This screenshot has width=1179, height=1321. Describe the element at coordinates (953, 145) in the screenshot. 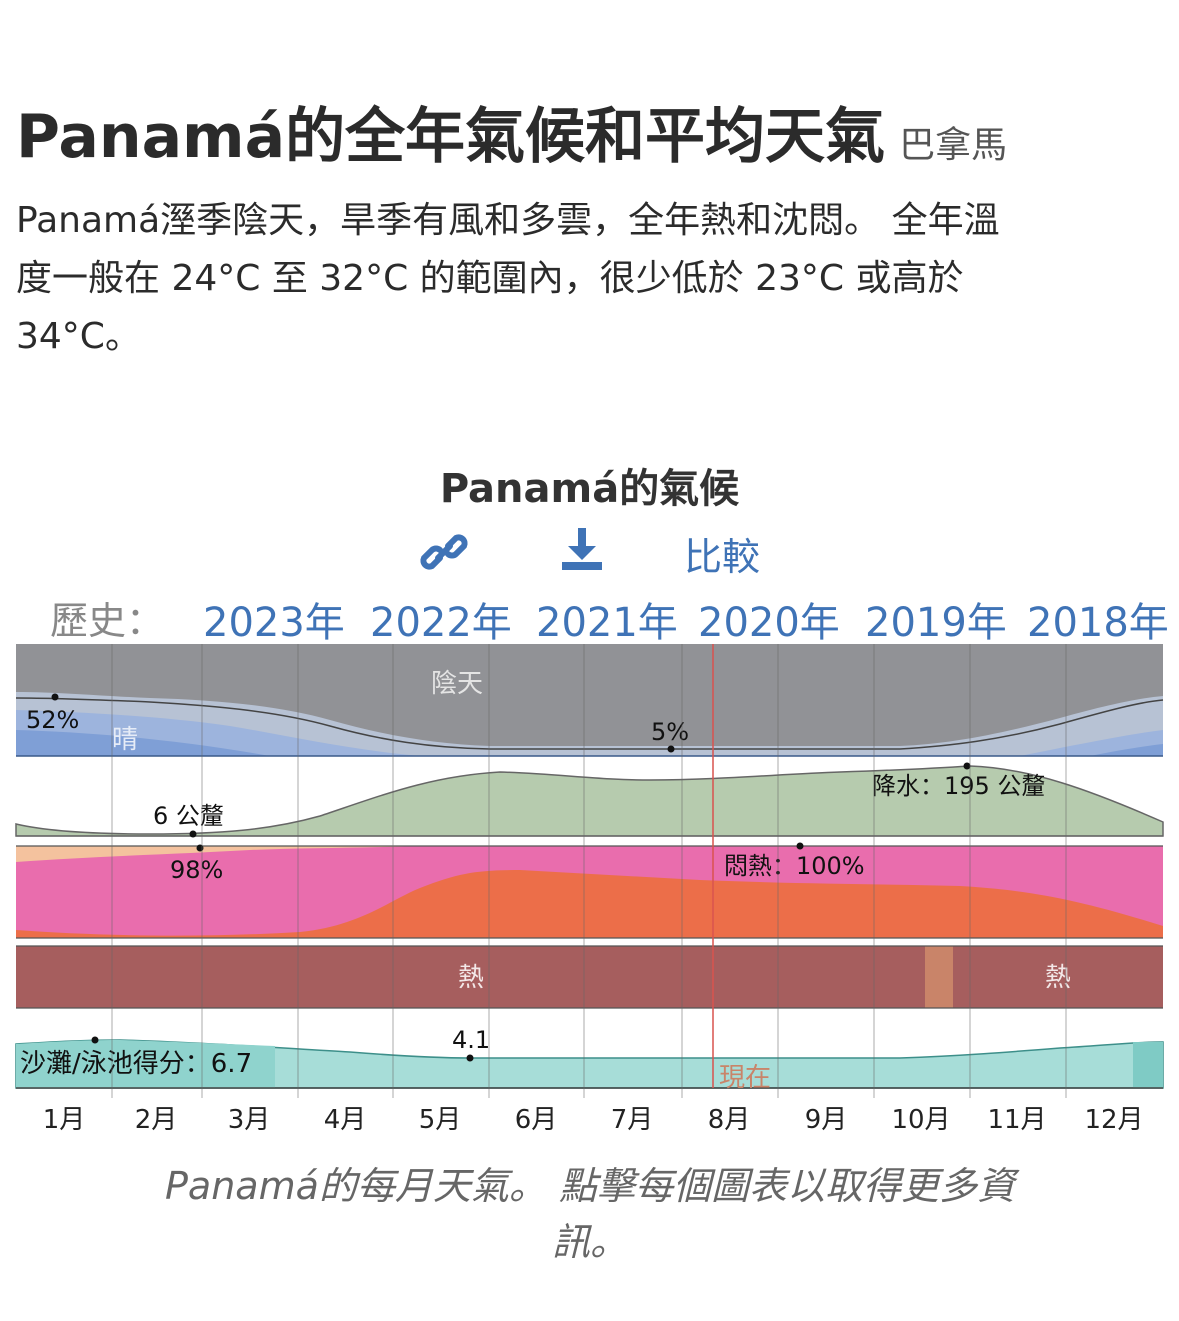

I see `country-label: 巴拿馬` at that location.